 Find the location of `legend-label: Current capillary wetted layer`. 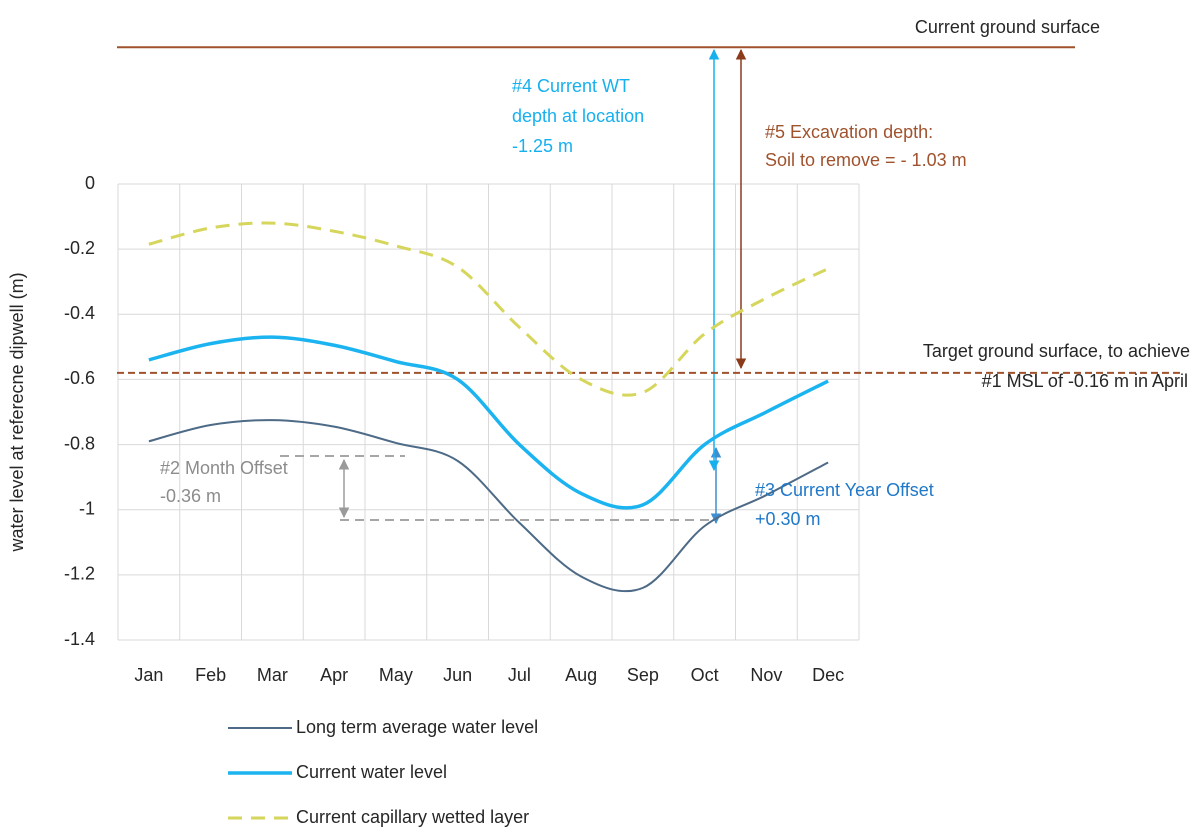

legend-label: Current capillary wetted layer is located at coordinates (412, 817).